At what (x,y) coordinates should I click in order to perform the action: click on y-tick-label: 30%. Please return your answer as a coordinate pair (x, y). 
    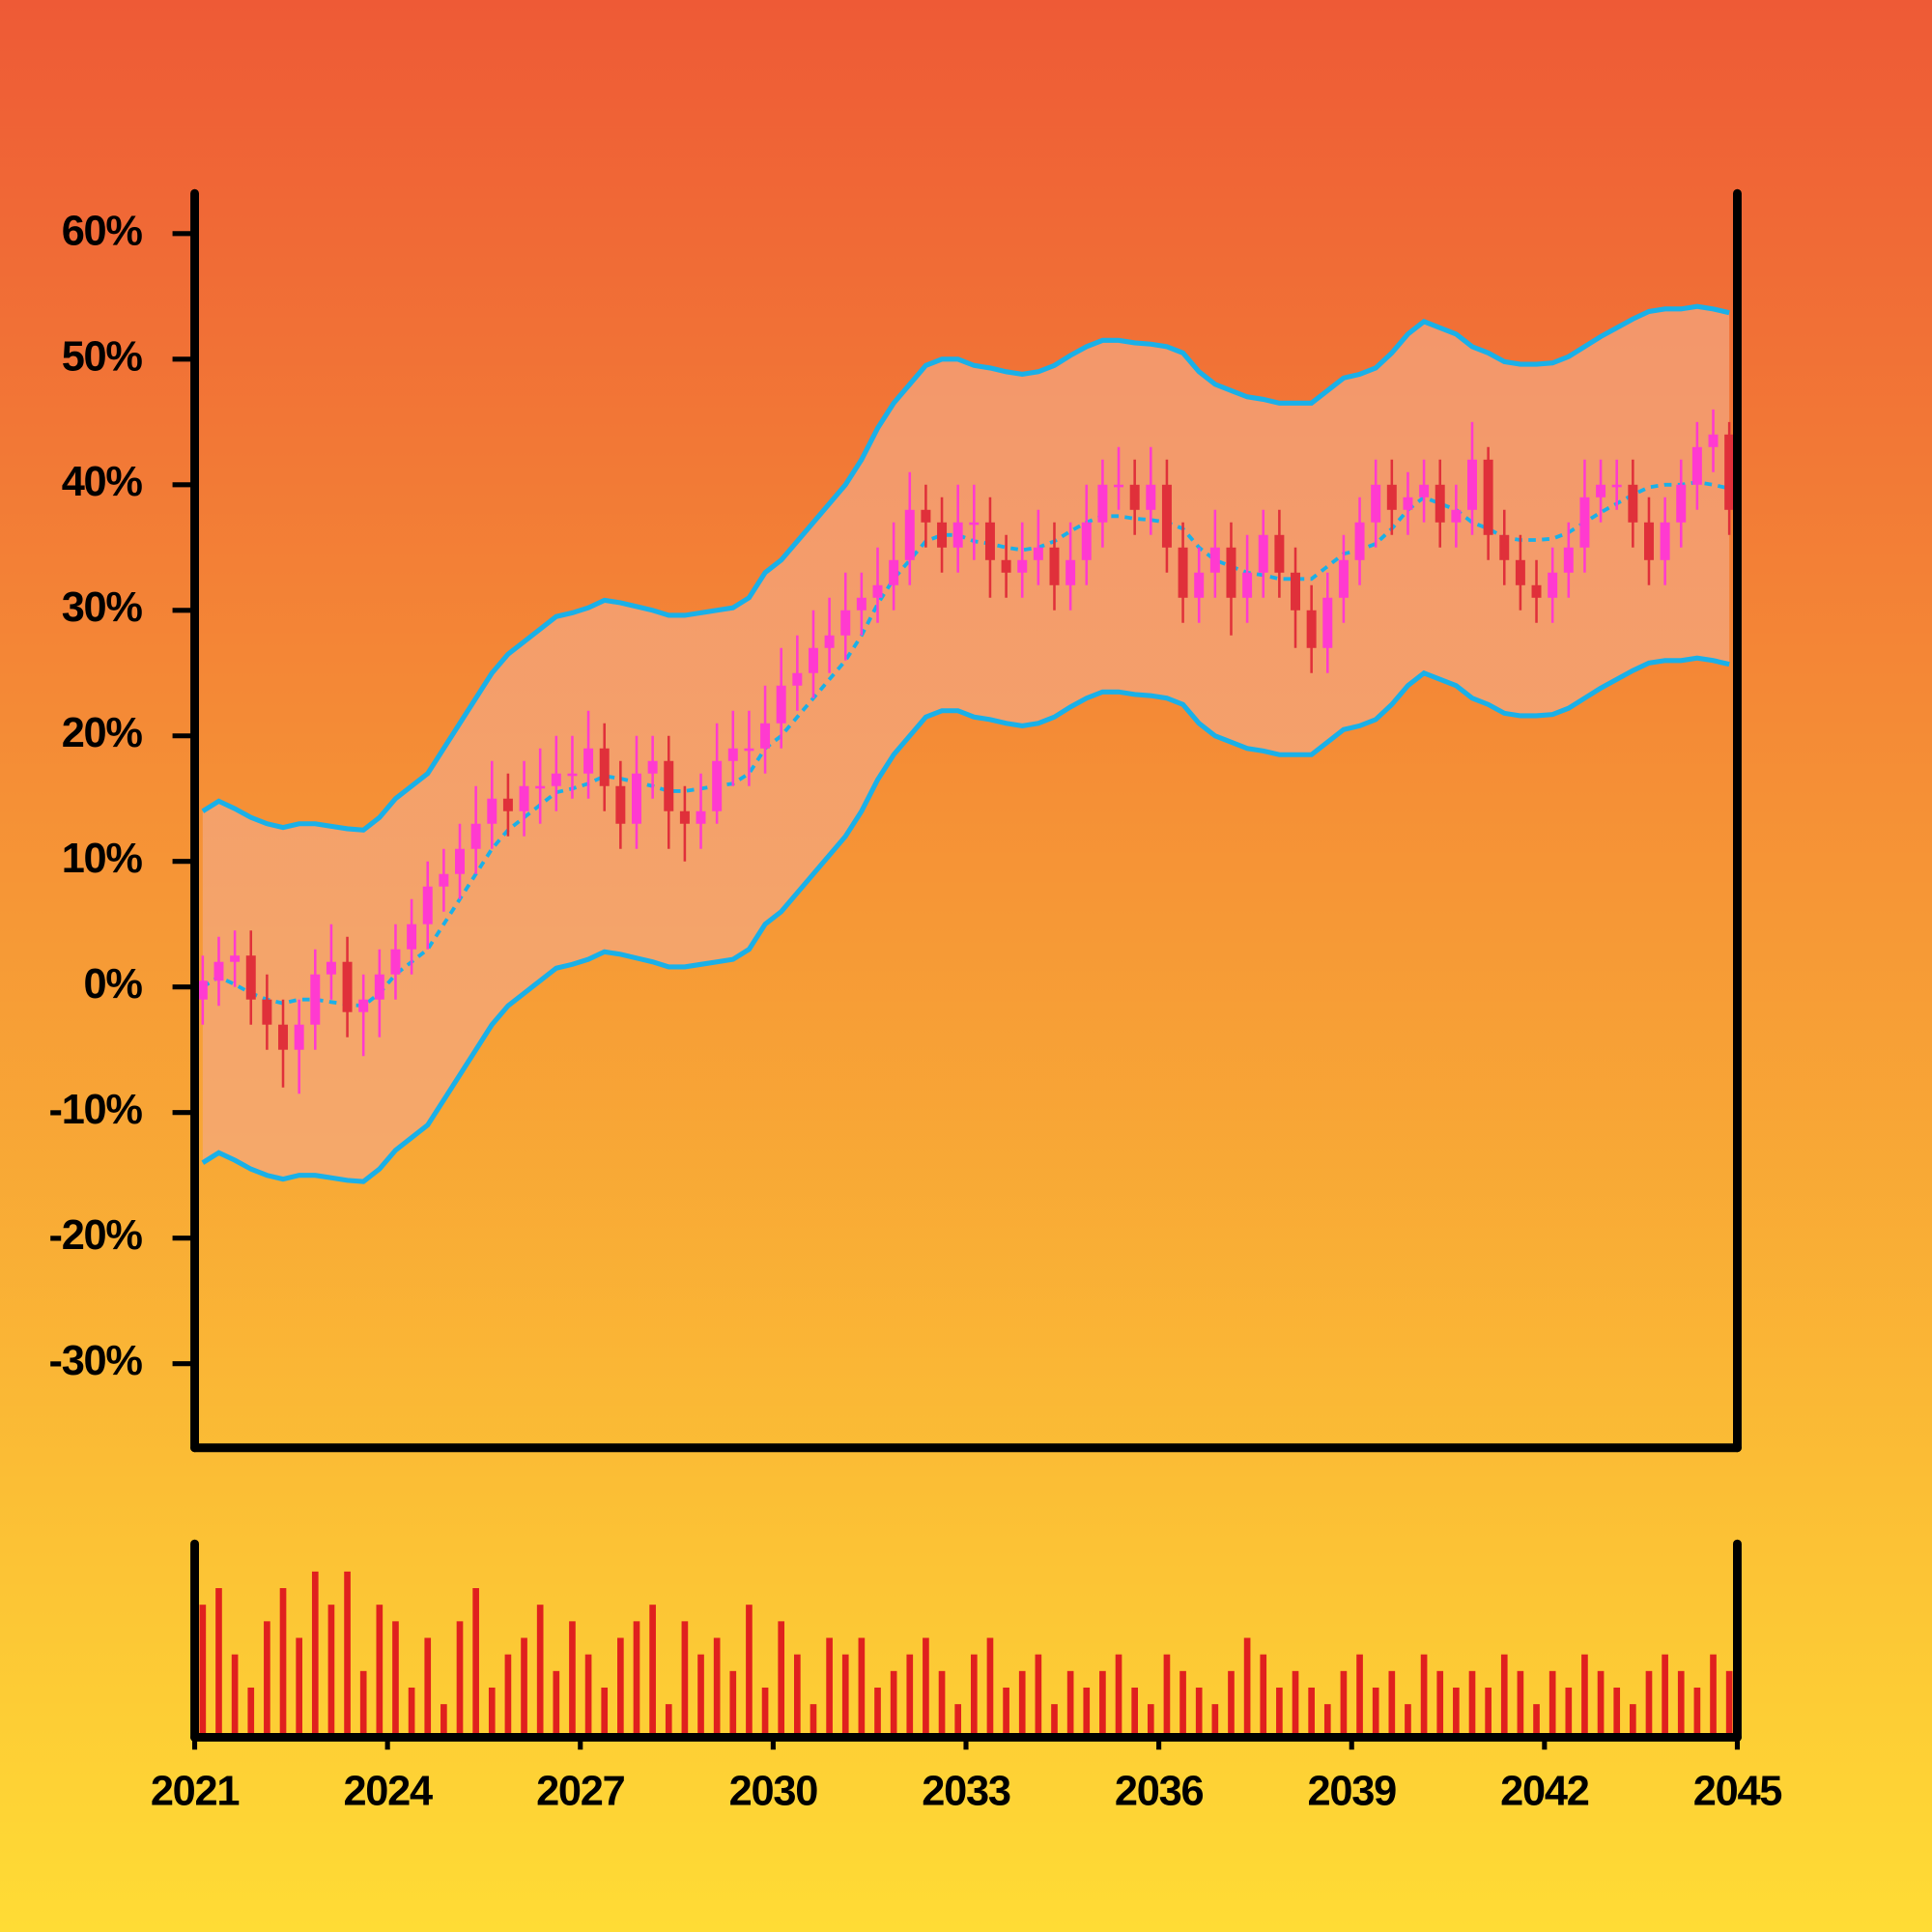
    Looking at the image, I should click on (102, 607).